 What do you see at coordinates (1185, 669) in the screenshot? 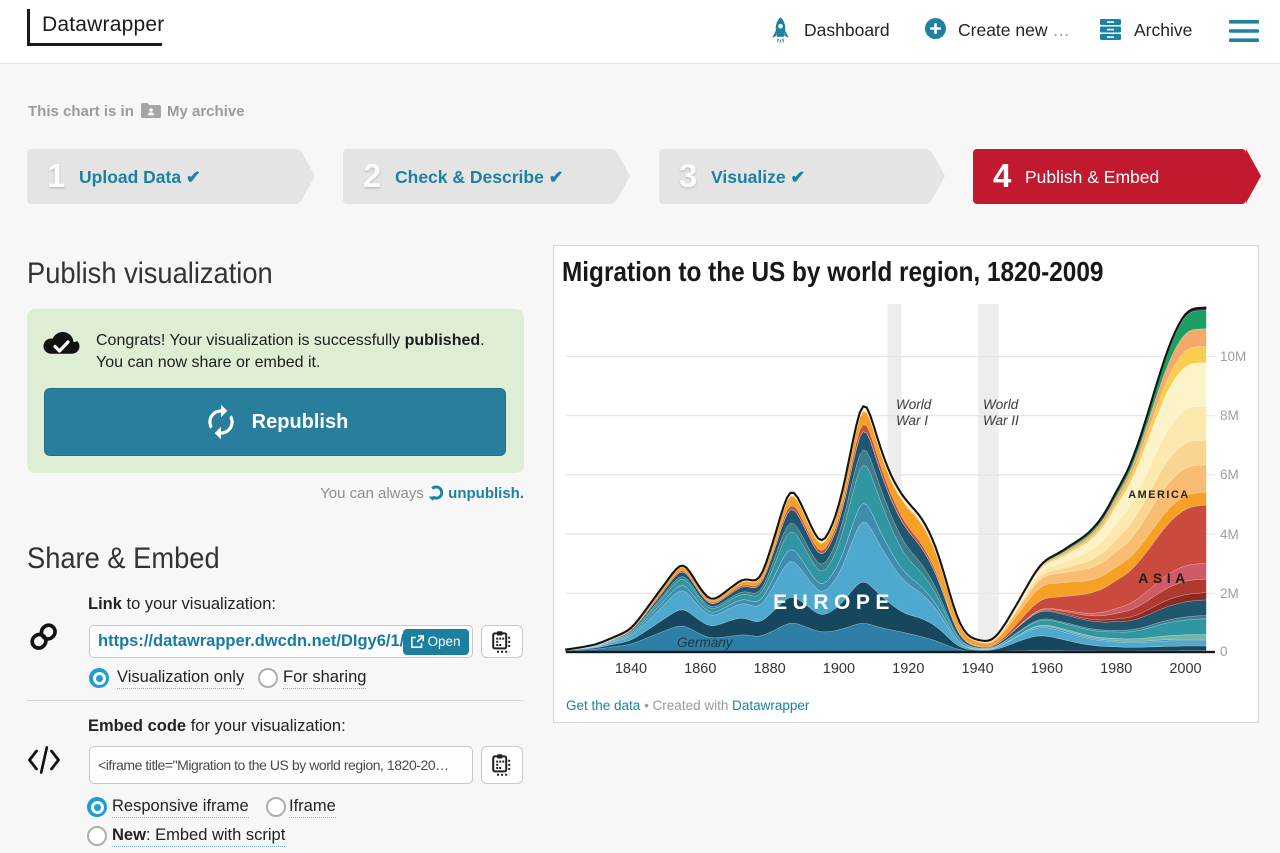
I see `svg-text: 2000` at bounding box center [1185, 669].